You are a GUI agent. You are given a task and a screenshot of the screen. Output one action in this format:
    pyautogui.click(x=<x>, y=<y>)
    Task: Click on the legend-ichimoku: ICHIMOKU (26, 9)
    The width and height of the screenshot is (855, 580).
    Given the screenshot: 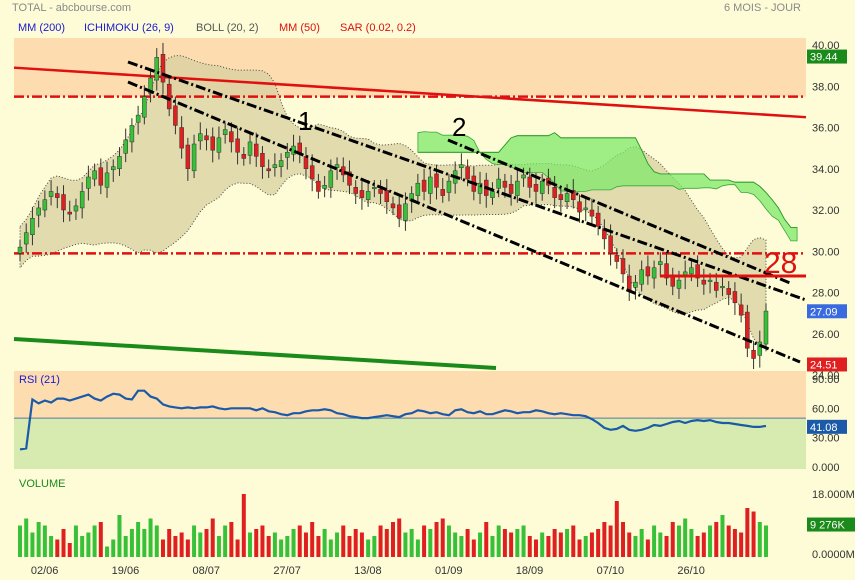 What is the action you would take?
    pyautogui.click(x=129, y=28)
    